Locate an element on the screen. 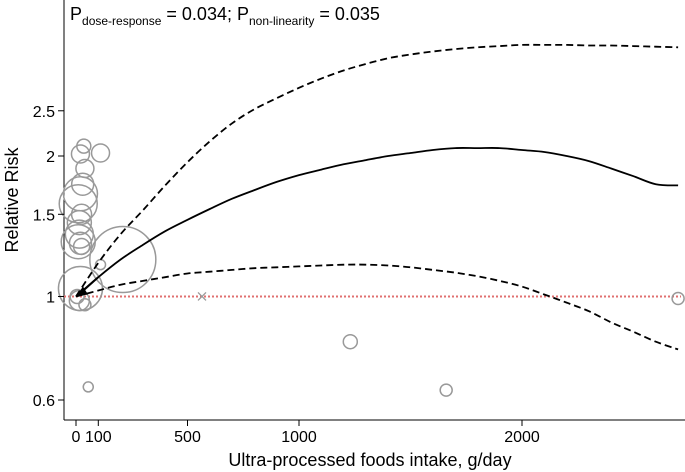 This screenshot has width=685, height=472. x-tick-label-0: 0 is located at coordinates (76, 437).